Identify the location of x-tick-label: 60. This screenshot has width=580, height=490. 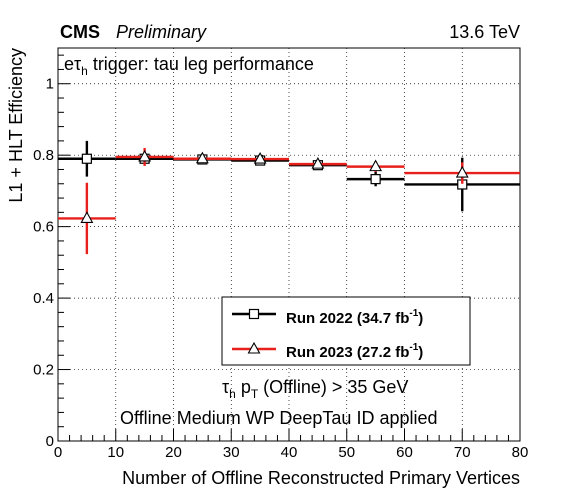
(404, 452).